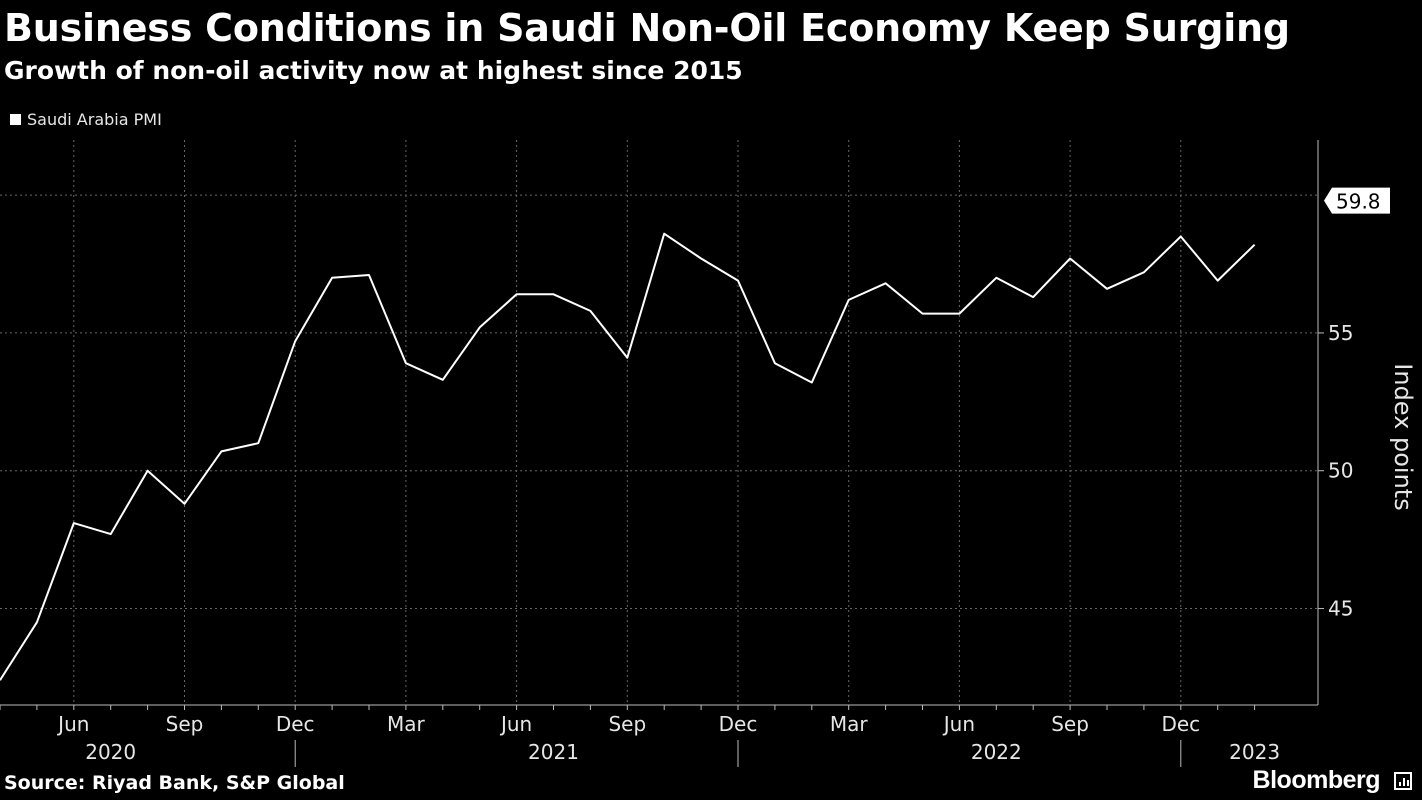 This screenshot has height=800, width=1422. Describe the element at coordinates (110, 752) in the screenshot. I see `year-label: 2020` at that location.